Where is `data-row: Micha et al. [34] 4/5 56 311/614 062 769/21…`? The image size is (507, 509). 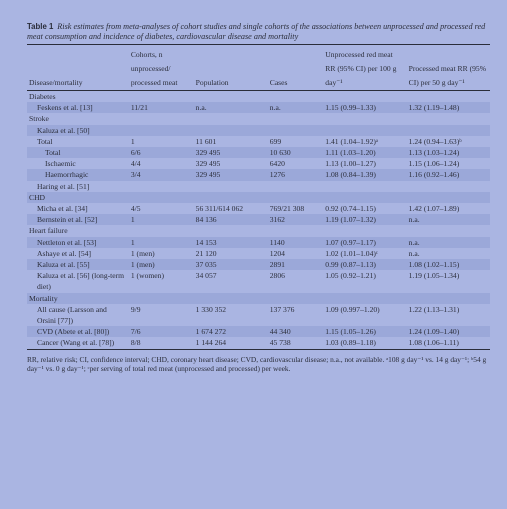 data-row: Micha et al. [34] 4/5 56 311/614 062 769/21… is located at coordinates (258, 208).